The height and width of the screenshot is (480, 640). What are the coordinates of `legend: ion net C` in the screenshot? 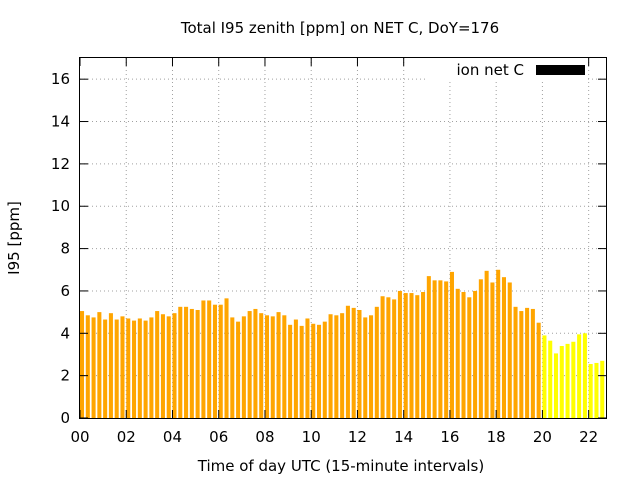 It's located at (506, 70).